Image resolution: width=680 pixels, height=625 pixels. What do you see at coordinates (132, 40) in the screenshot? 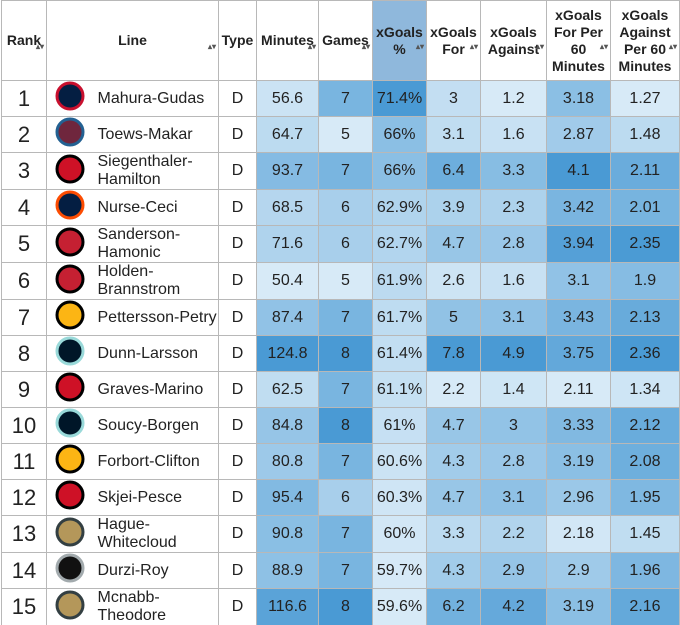
I see `column-header: Line ▴▾` at bounding box center [132, 40].